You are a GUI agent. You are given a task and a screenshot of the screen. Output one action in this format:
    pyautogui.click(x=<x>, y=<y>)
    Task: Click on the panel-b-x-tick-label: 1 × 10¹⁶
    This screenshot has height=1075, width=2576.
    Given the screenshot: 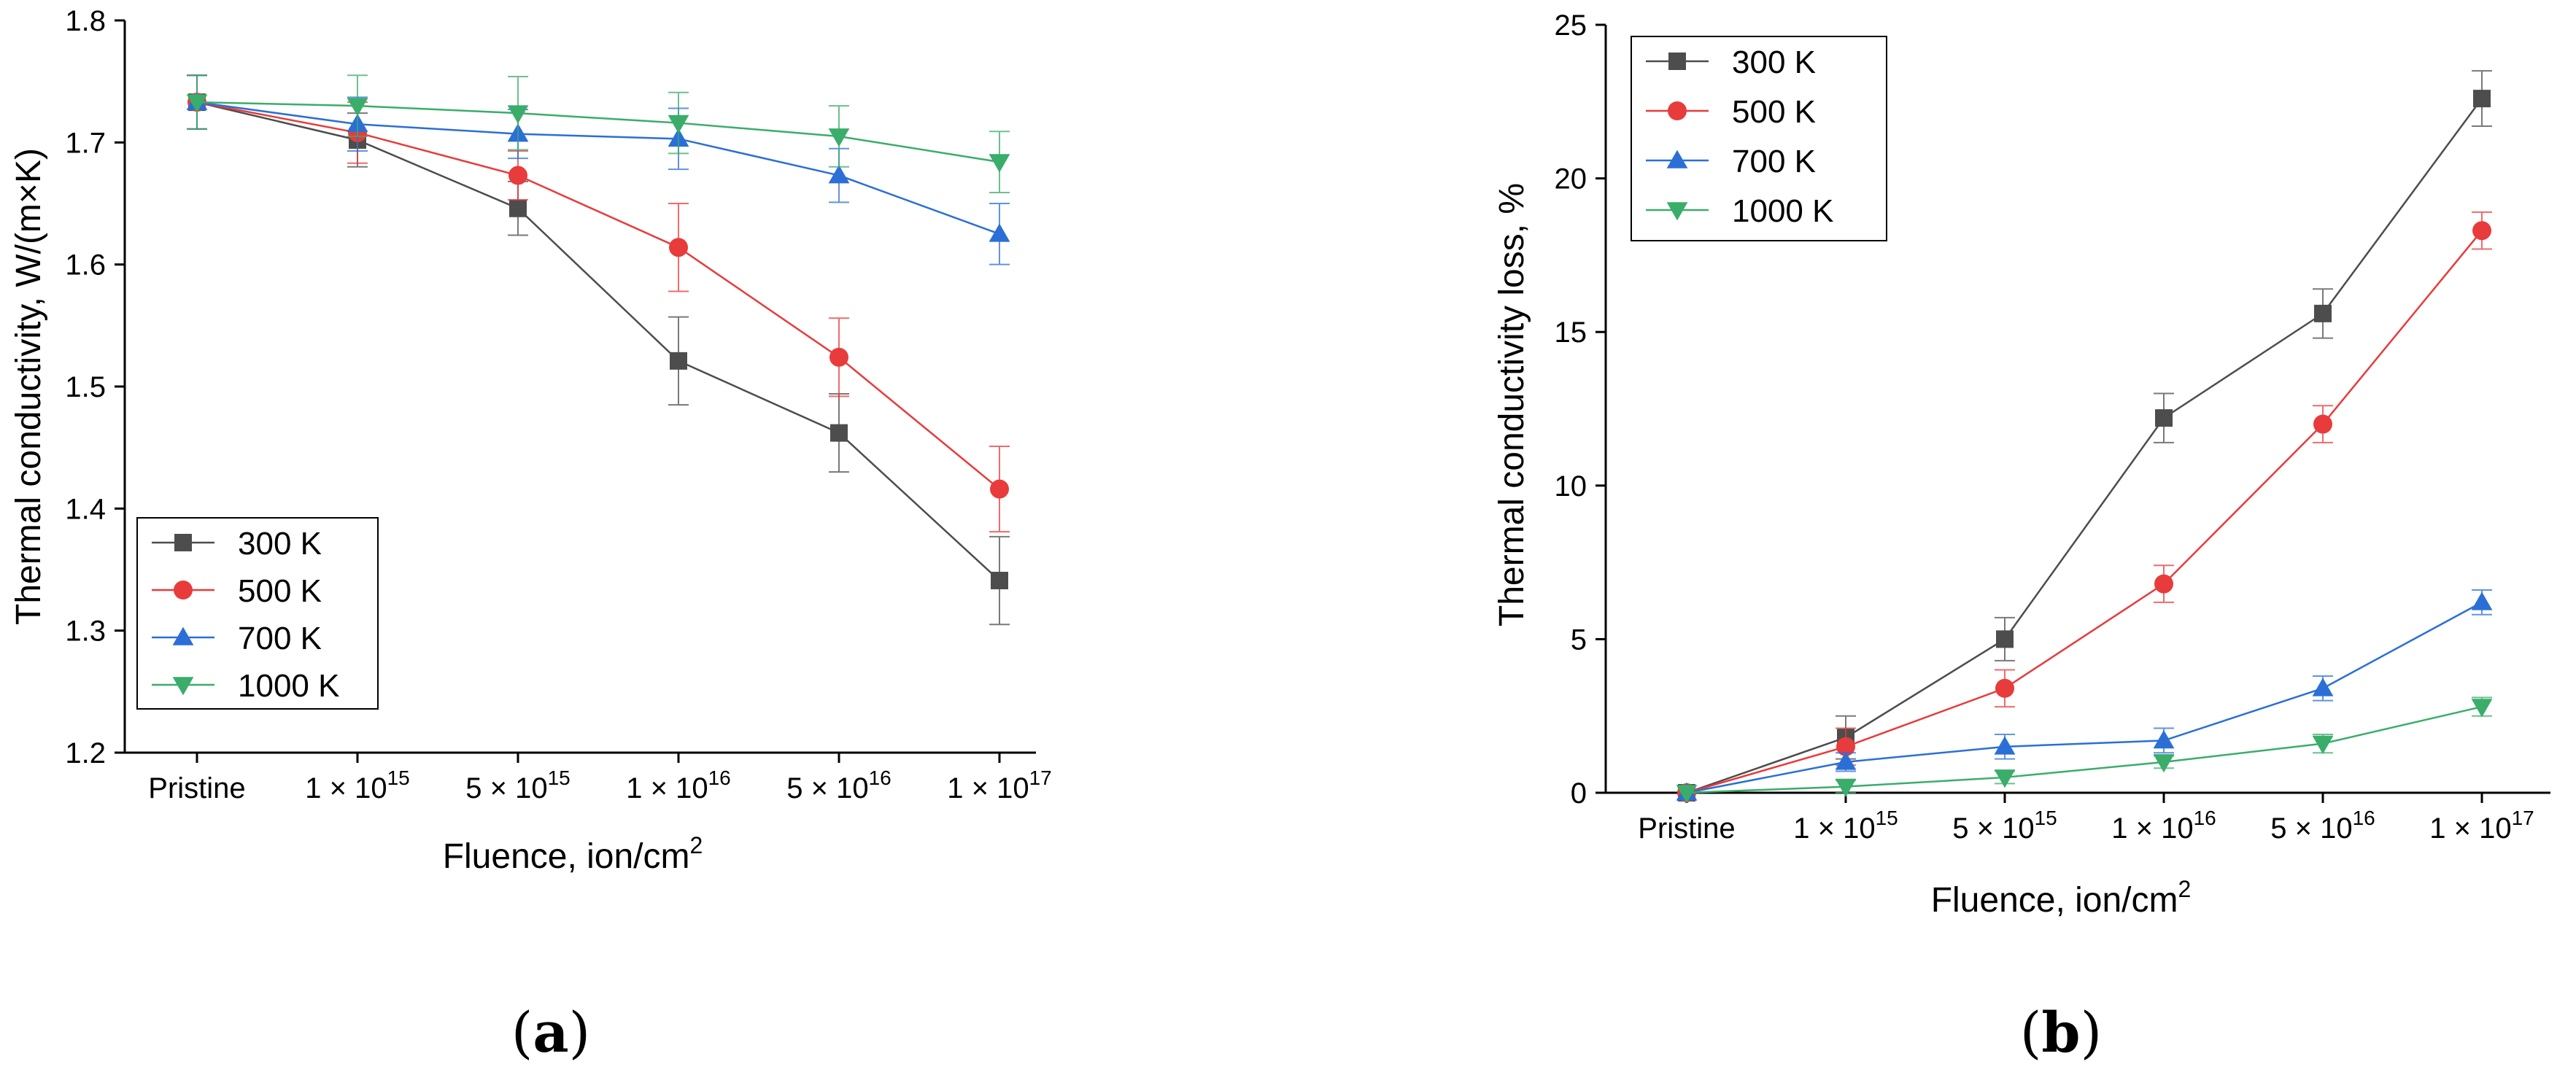 What is the action you would take?
    pyautogui.click(x=2163, y=826)
    